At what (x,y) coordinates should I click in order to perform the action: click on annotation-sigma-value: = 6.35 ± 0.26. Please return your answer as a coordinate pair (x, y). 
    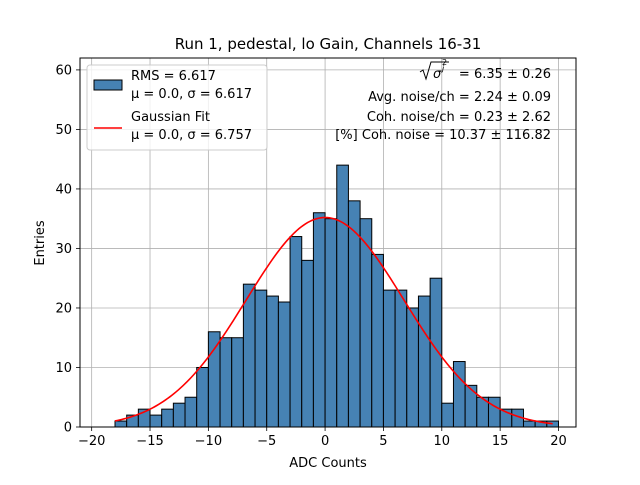
    Looking at the image, I should click on (505, 74).